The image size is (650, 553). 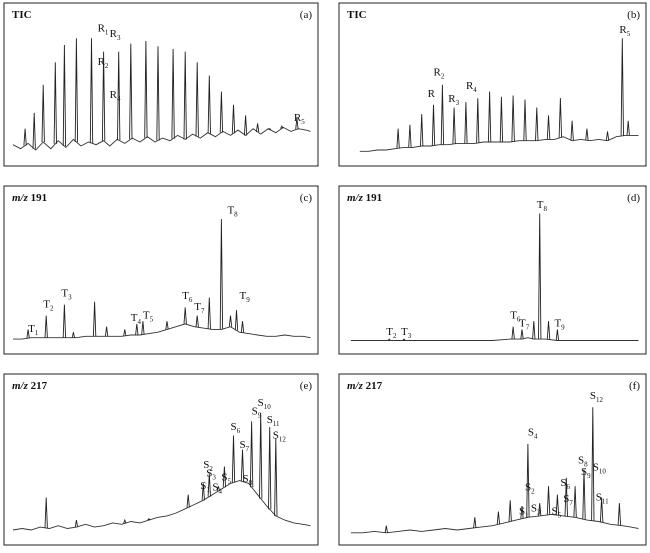 I want to click on peak-label: S7, so click(x=568, y=500).